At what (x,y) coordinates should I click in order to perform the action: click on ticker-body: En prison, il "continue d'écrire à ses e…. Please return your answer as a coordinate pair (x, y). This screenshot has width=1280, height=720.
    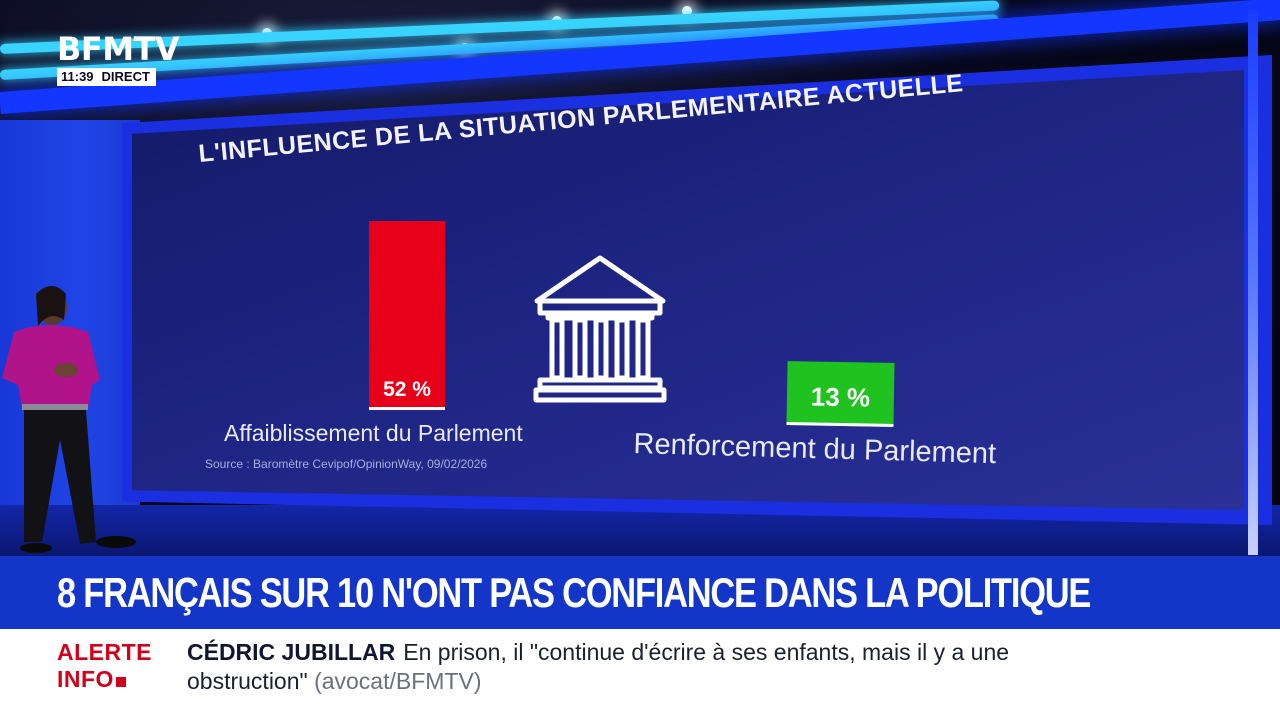
    Looking at the image, I should click on (598, 666).